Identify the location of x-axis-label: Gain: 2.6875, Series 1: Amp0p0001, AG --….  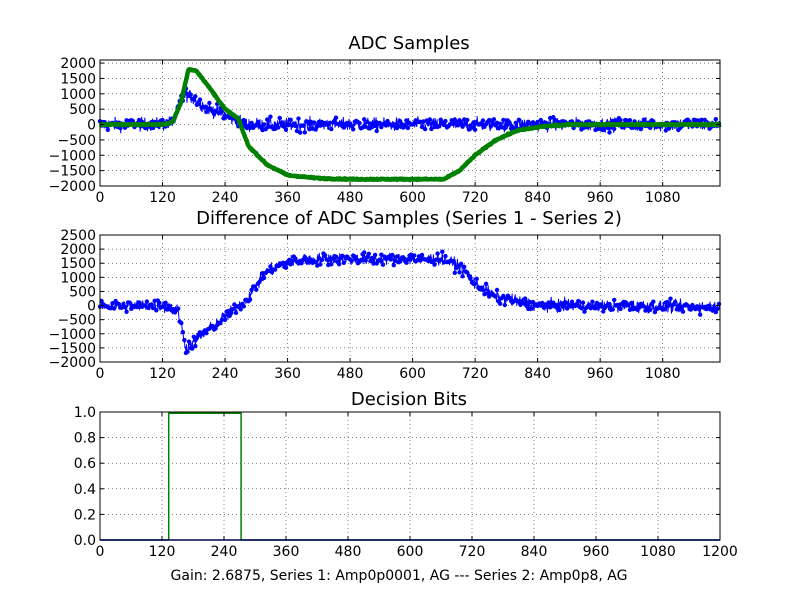
(399, 576).